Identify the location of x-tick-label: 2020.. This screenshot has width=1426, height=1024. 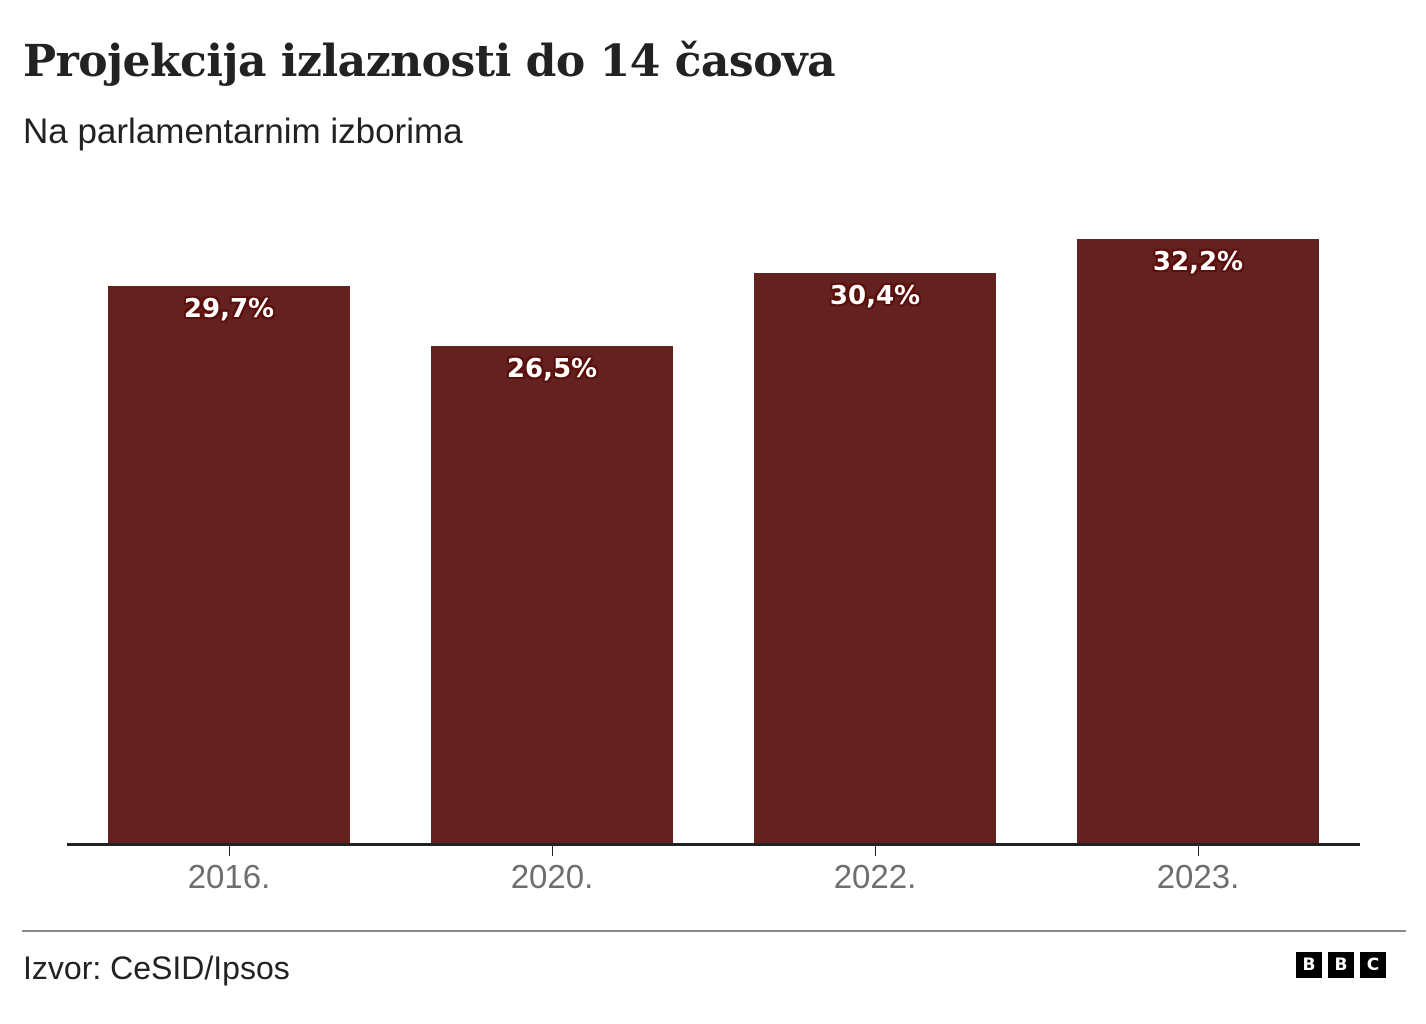
(552, 876).